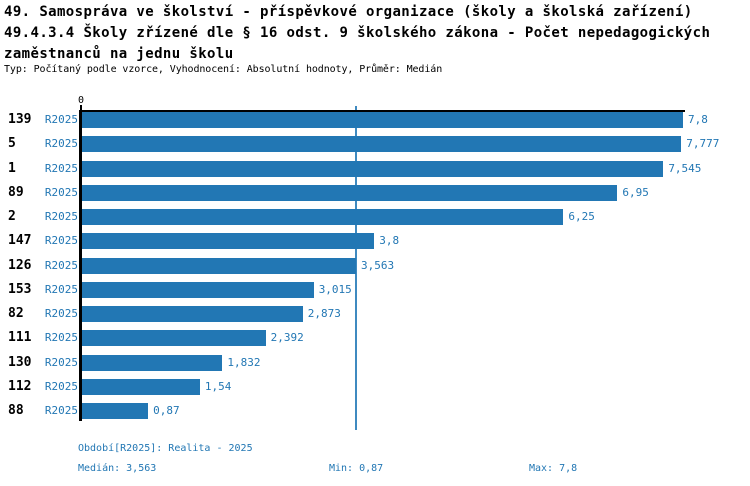 This screenshot has height=486, width=750. I want to click on bar-value-label: 1,832, so click(244, 362).